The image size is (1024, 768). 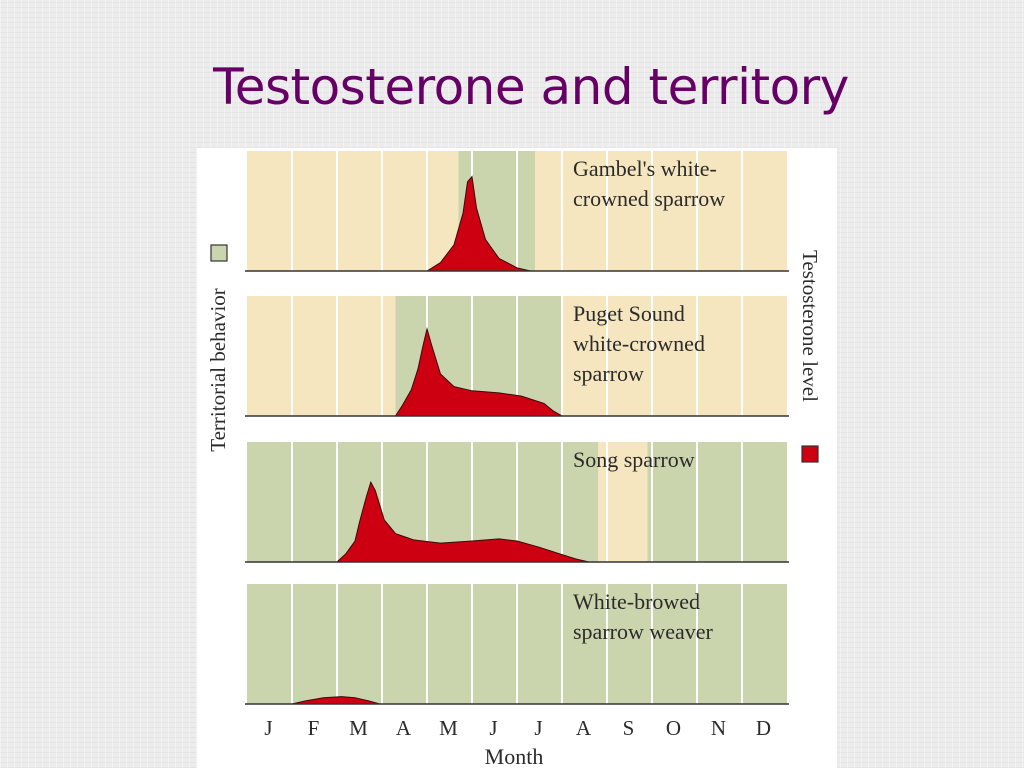 I want to click on panel-2-species-label: sparrow, so click(x=608, y=373).